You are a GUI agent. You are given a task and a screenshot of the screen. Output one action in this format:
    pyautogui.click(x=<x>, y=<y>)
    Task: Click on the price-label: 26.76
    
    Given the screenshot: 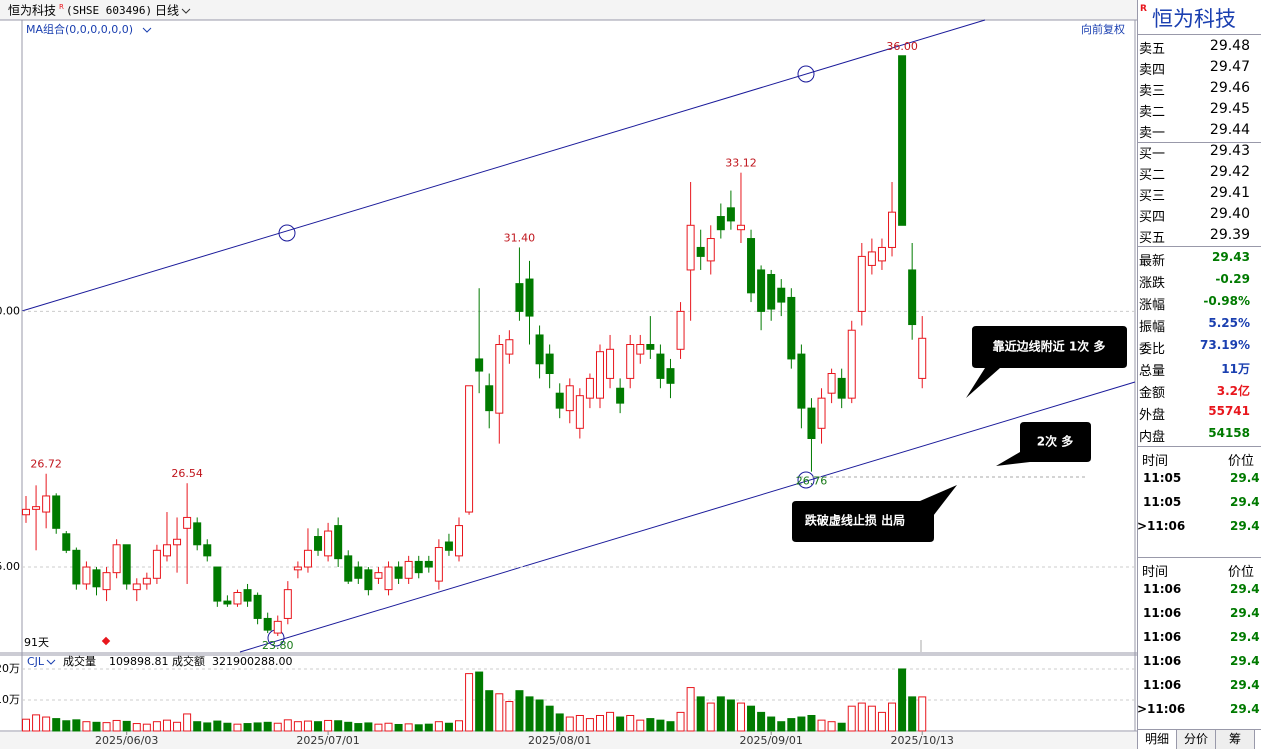 What is the action you would take?
    pyautogui.click(x=812, y=481)
    